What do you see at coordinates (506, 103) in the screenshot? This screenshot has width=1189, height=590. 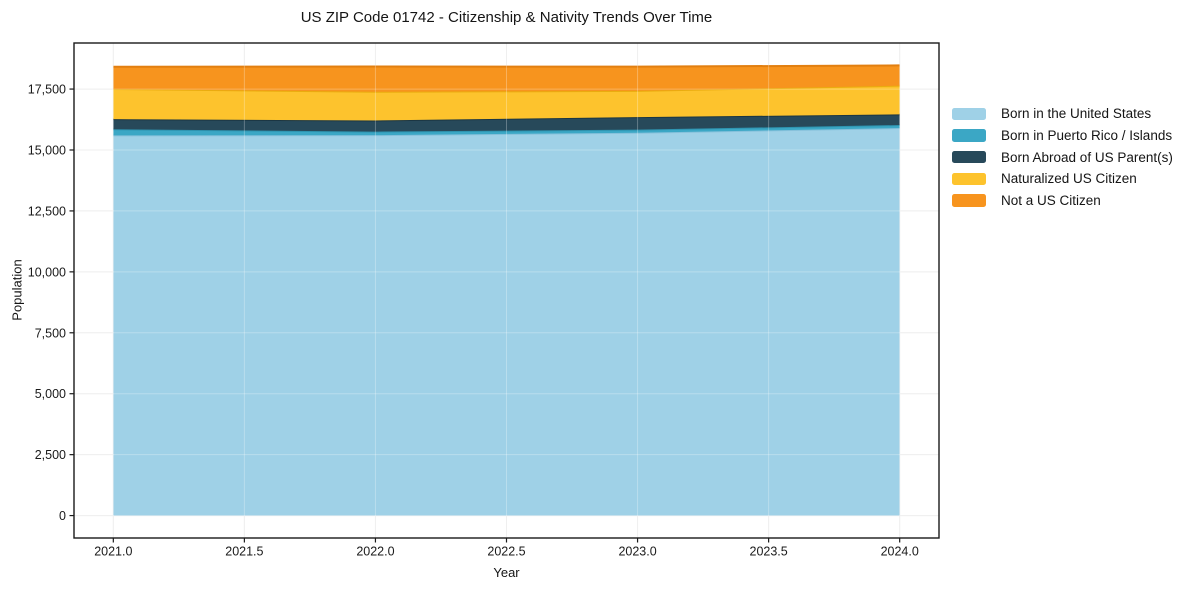 I see `area-naturalized-us-citizen` at bounding box center [506, 103].